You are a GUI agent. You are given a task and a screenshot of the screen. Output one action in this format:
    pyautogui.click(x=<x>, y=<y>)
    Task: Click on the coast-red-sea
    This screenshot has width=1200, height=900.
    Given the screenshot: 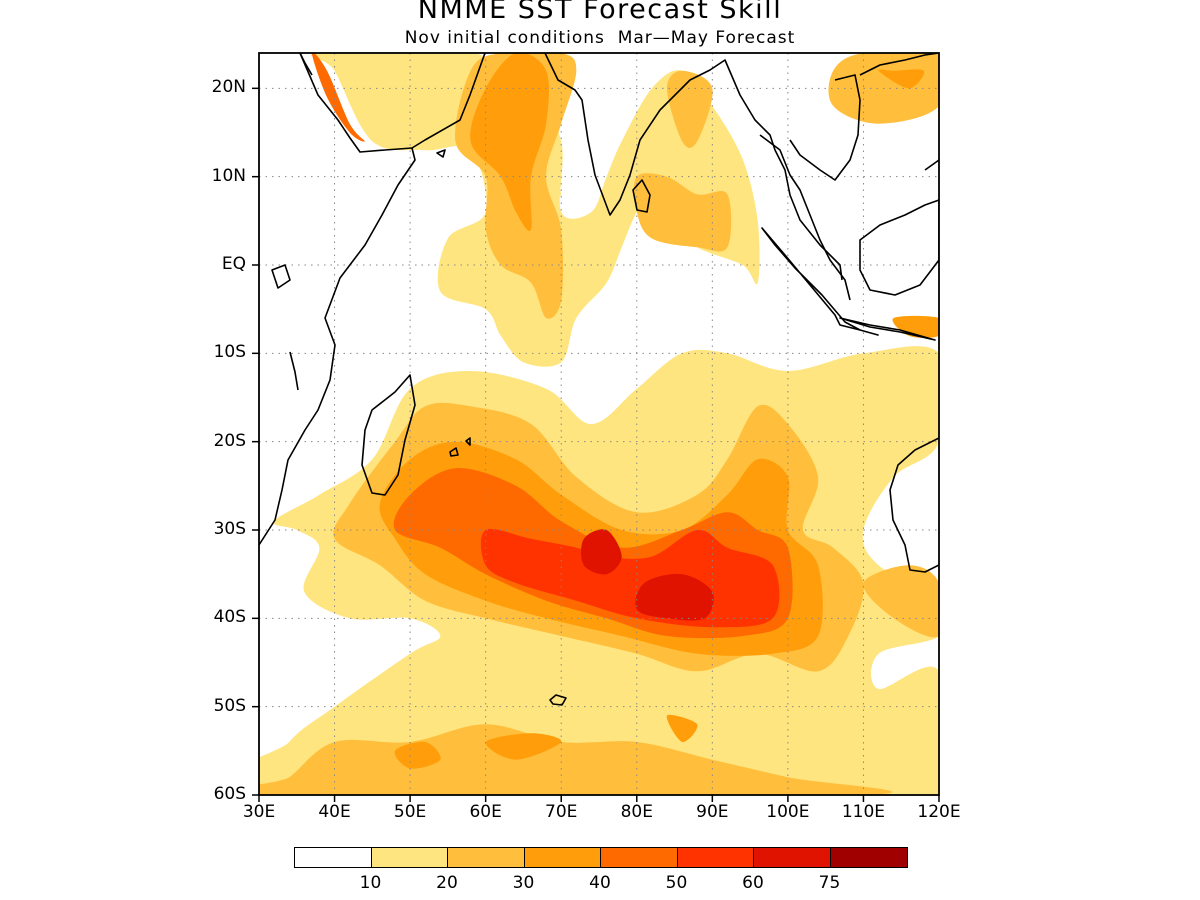 What is the action you would take?
    pyautogui.click(x=306, y=64)
    